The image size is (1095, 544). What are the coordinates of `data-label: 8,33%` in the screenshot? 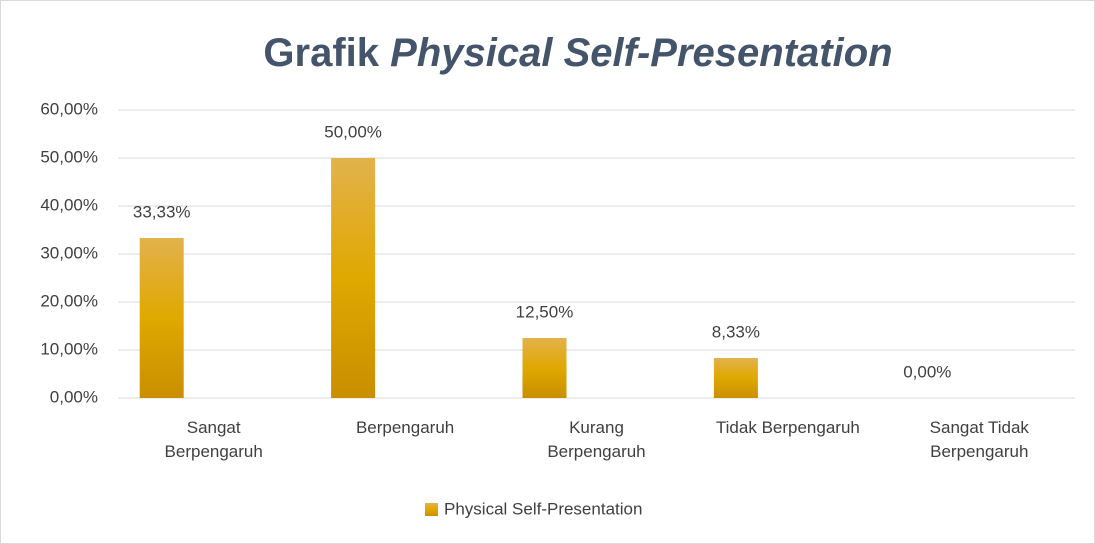 It's located at (736, 332).